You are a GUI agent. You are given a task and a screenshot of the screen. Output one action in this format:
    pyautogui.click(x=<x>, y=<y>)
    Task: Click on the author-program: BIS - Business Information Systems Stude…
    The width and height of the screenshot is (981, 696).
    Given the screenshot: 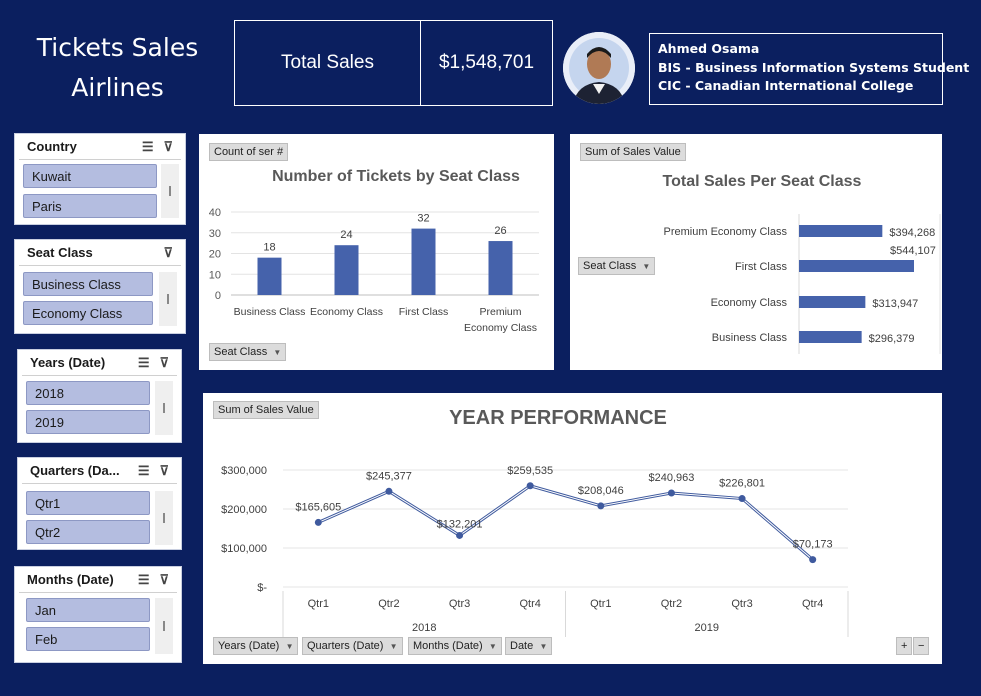 What is the action you would take?
    pyautogui.click(x=814, y=67)
    